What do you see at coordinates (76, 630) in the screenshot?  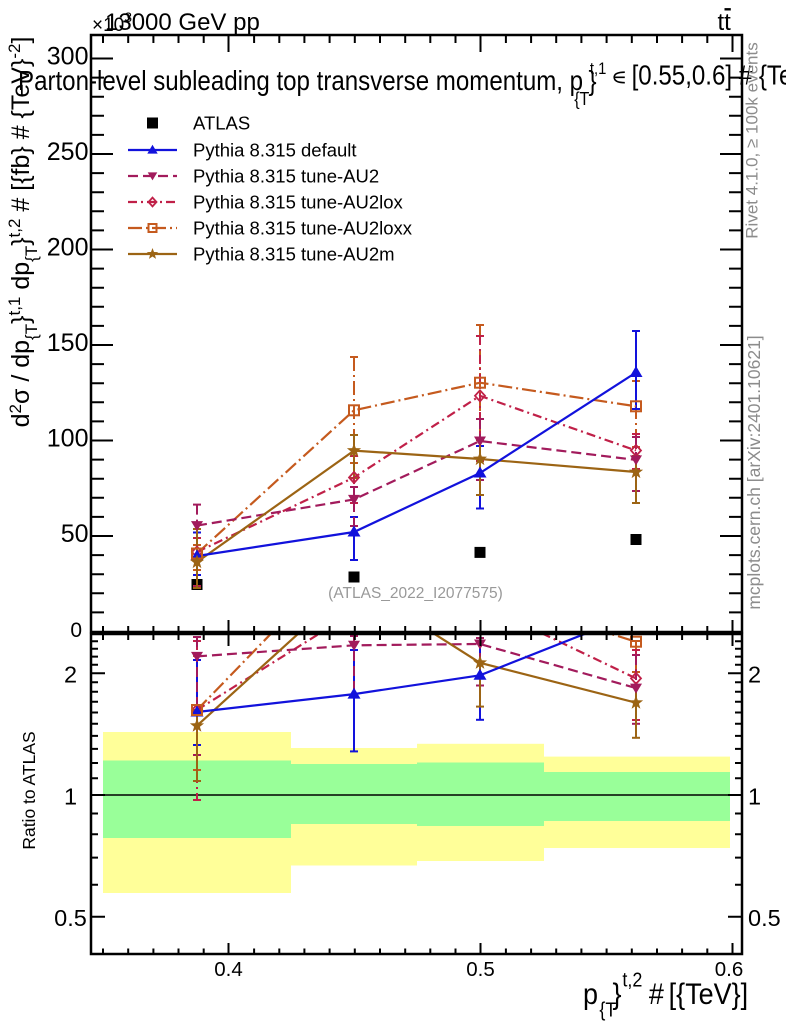 I see `svg-text: 0` at bounding box center [76, 630].